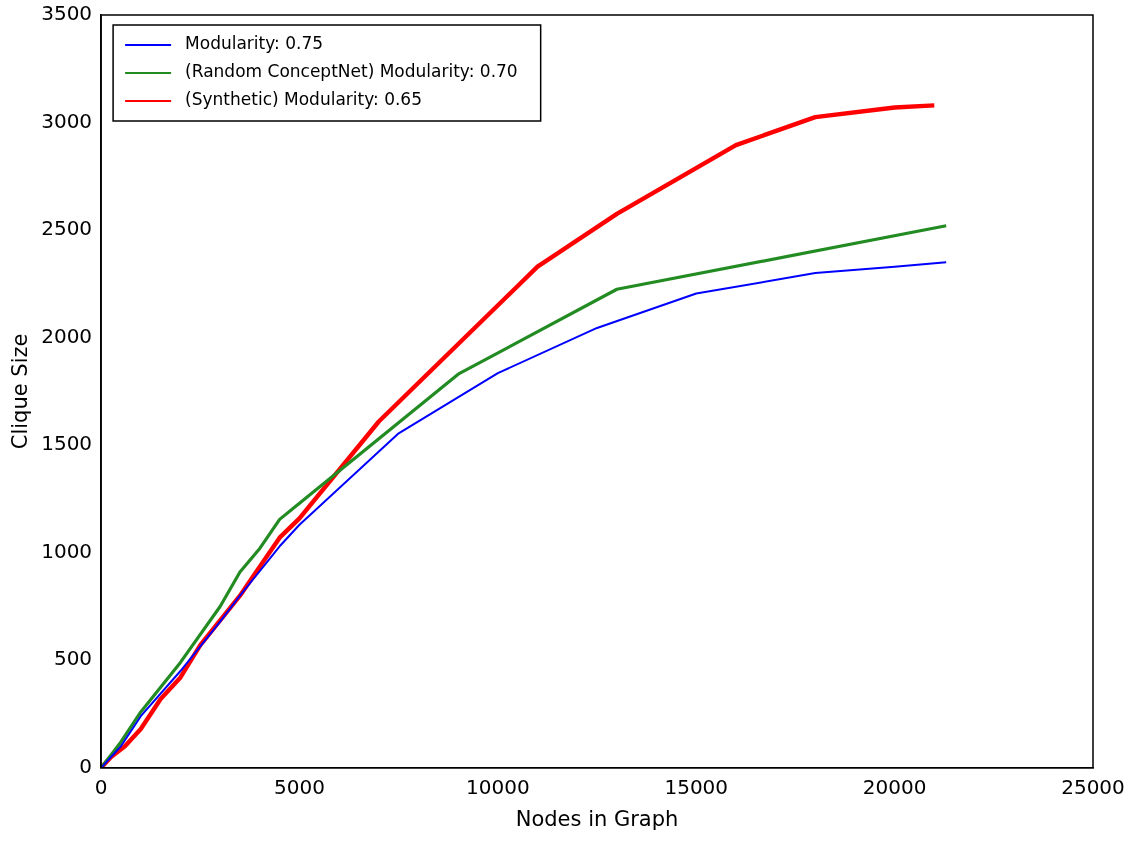 The image size is (1133, 842). I want to click on x-axis-title: Nodes in Graph, so click(597, 818).